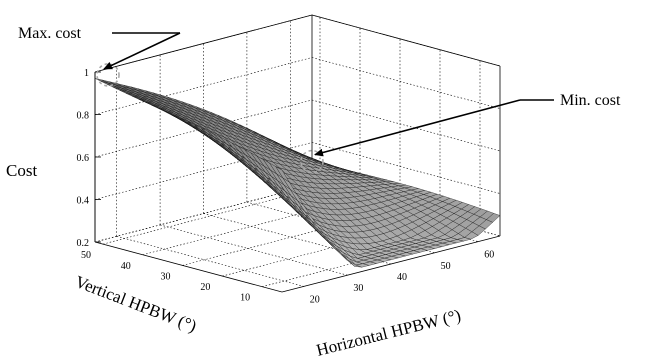  I want to click on y-tick-label: 40, so click(126, 266).